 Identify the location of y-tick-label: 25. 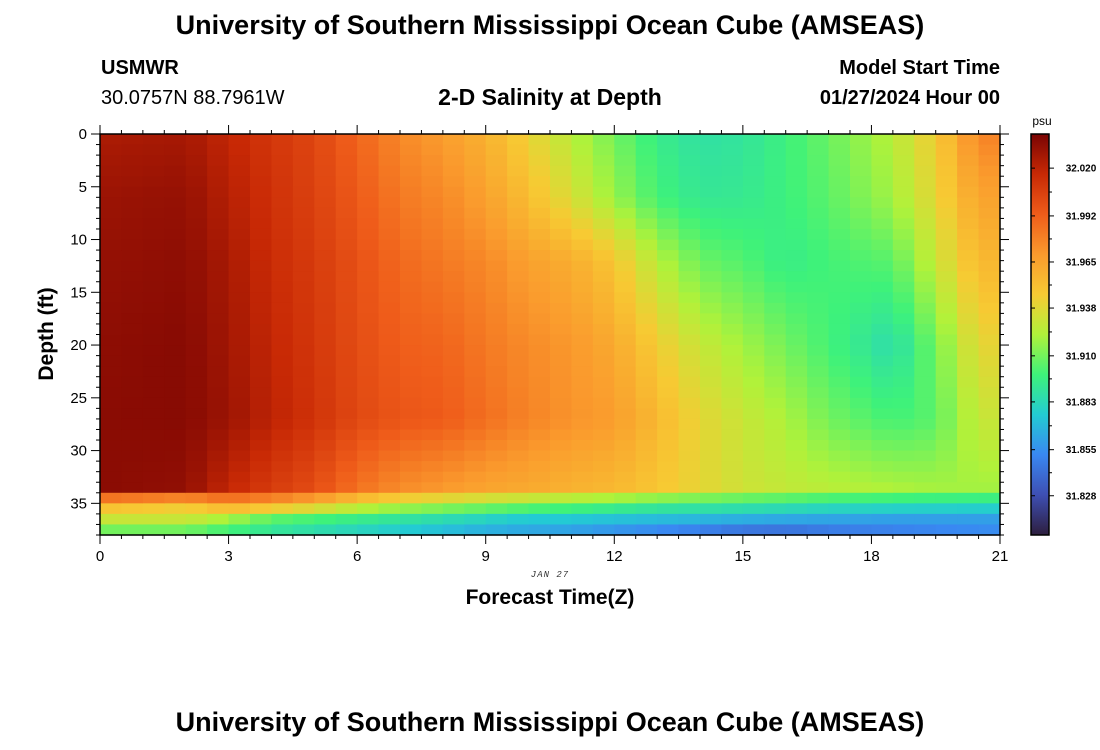
(78, 398).